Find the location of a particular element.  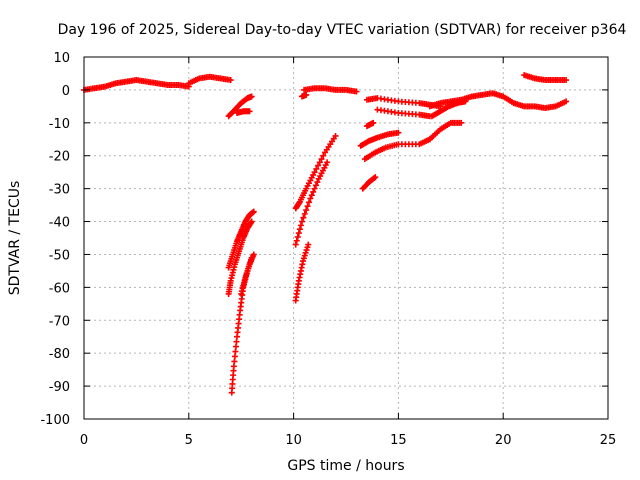

x-tick-label: 10 is located at coordinates (293, 440).